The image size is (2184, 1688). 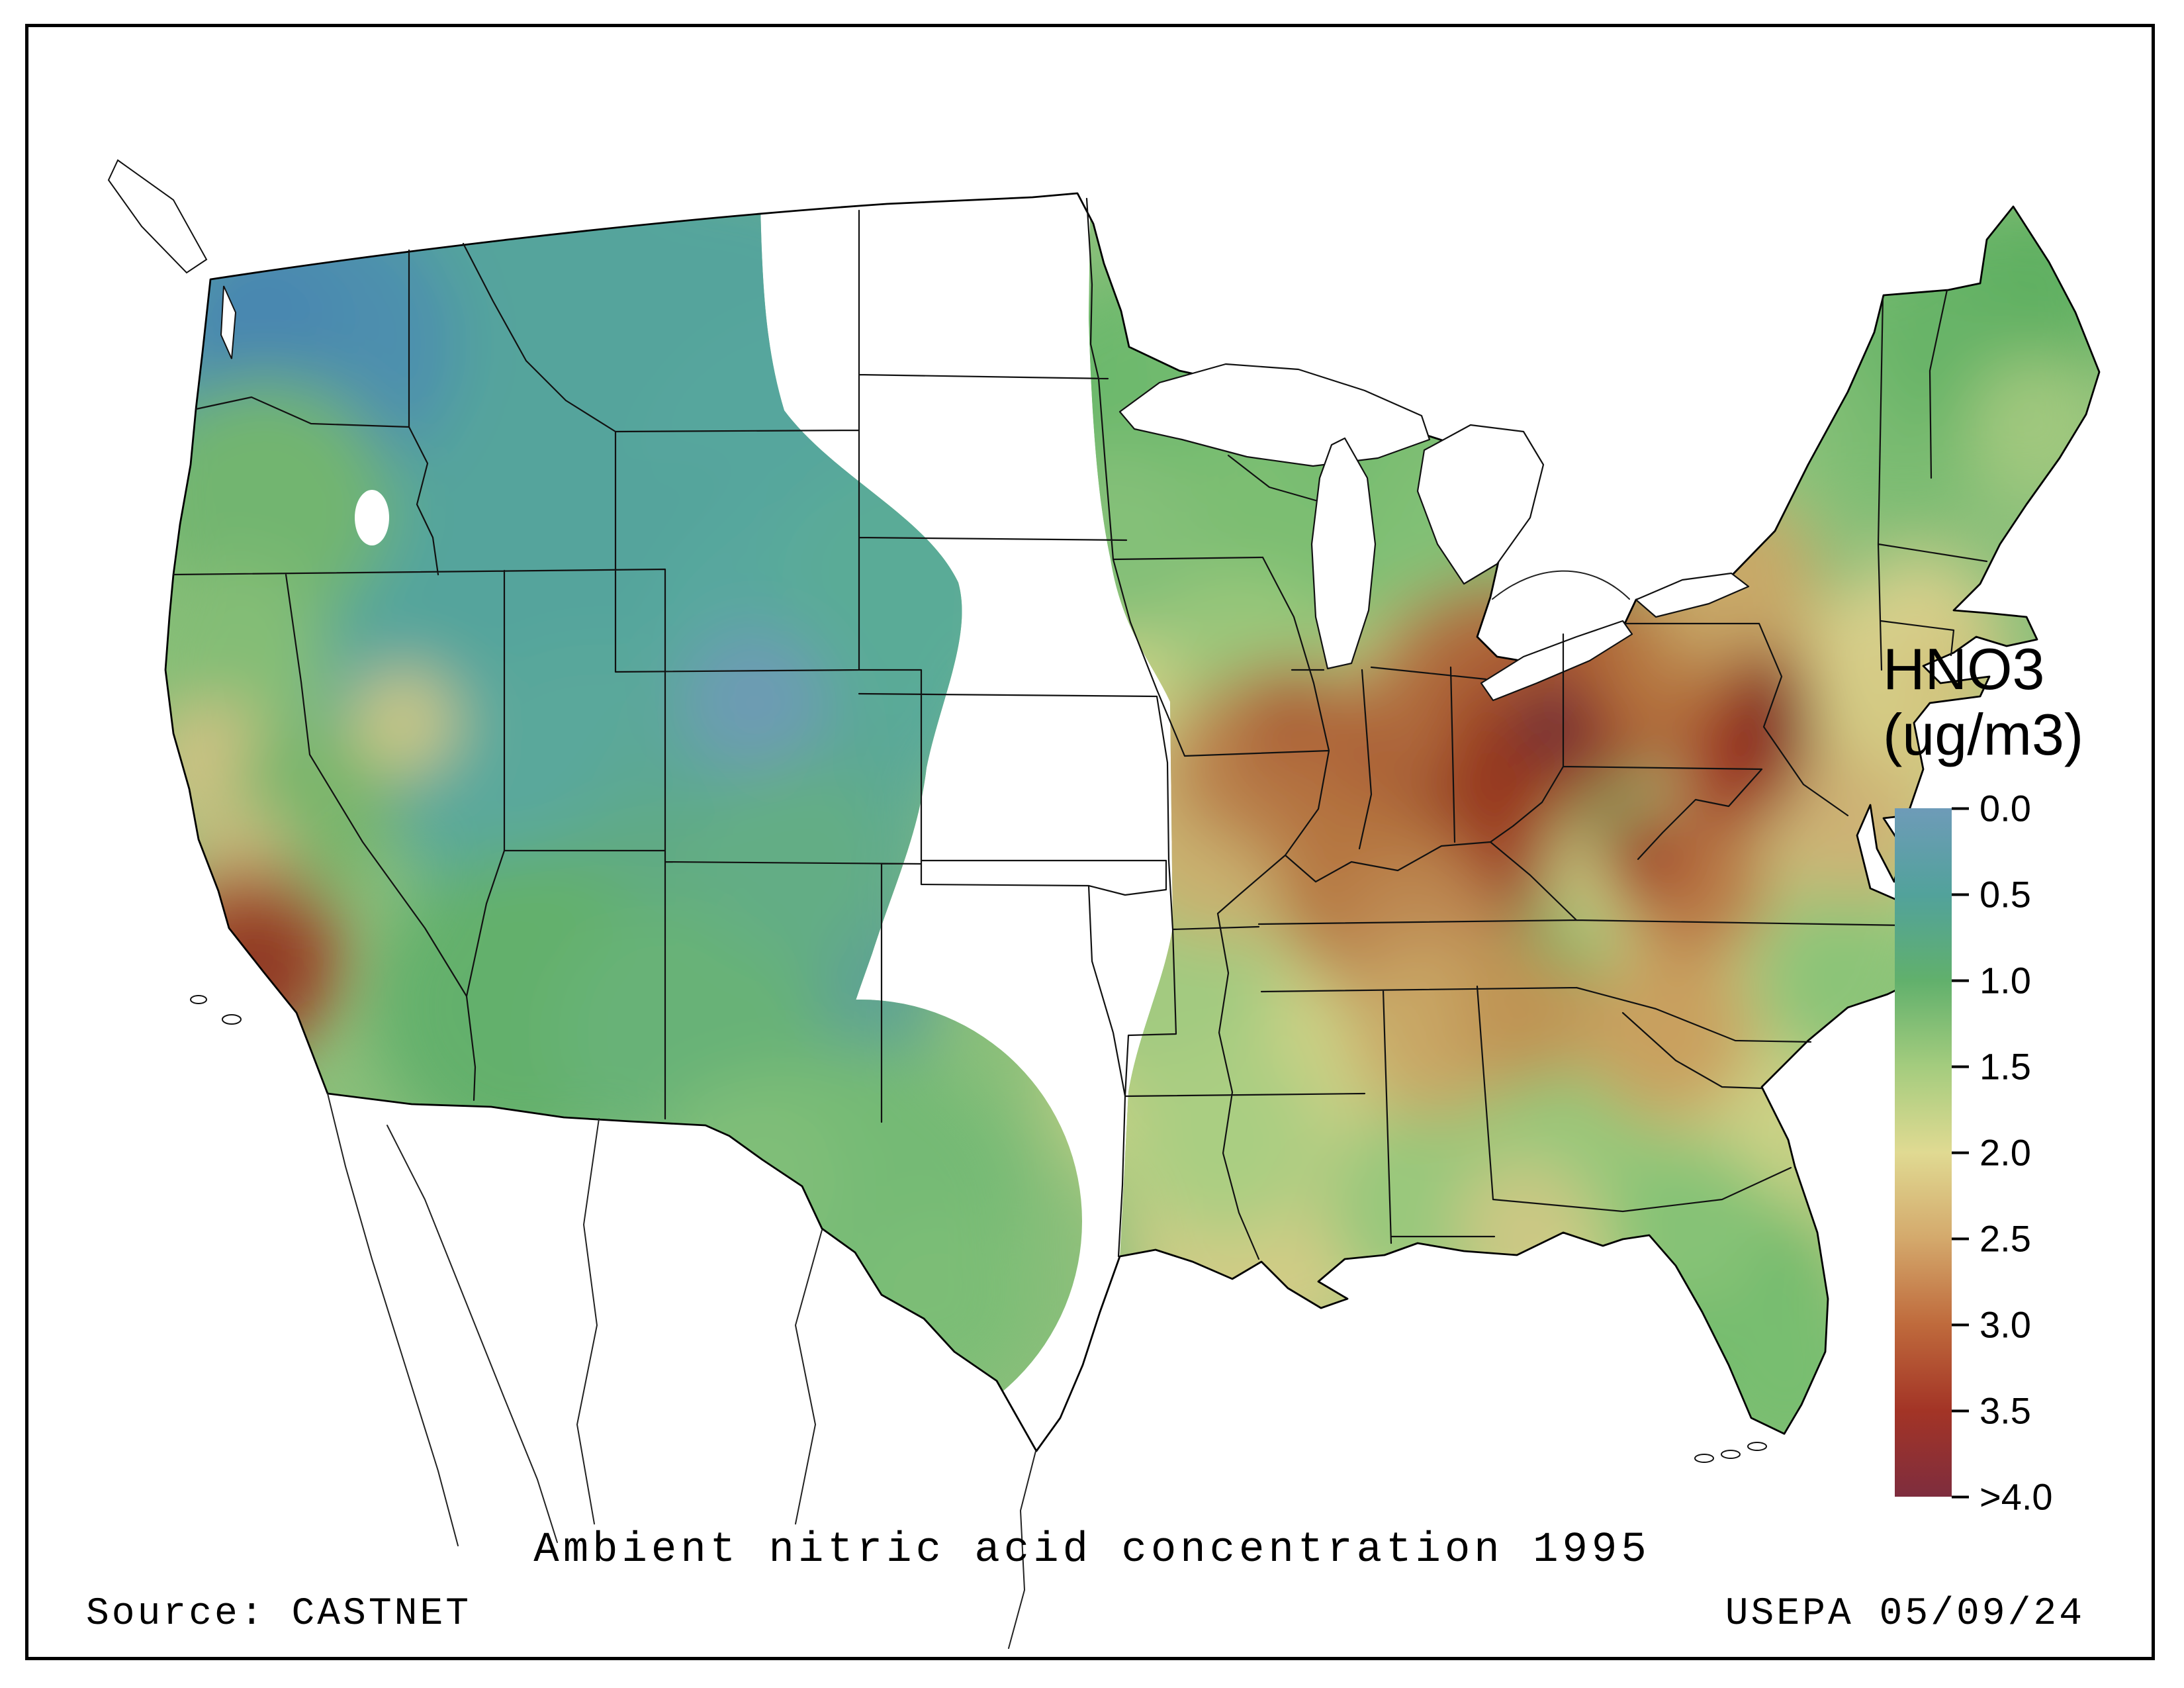 I want to click on legend-tick-label: 0.5, so click(x=2005, y=894).